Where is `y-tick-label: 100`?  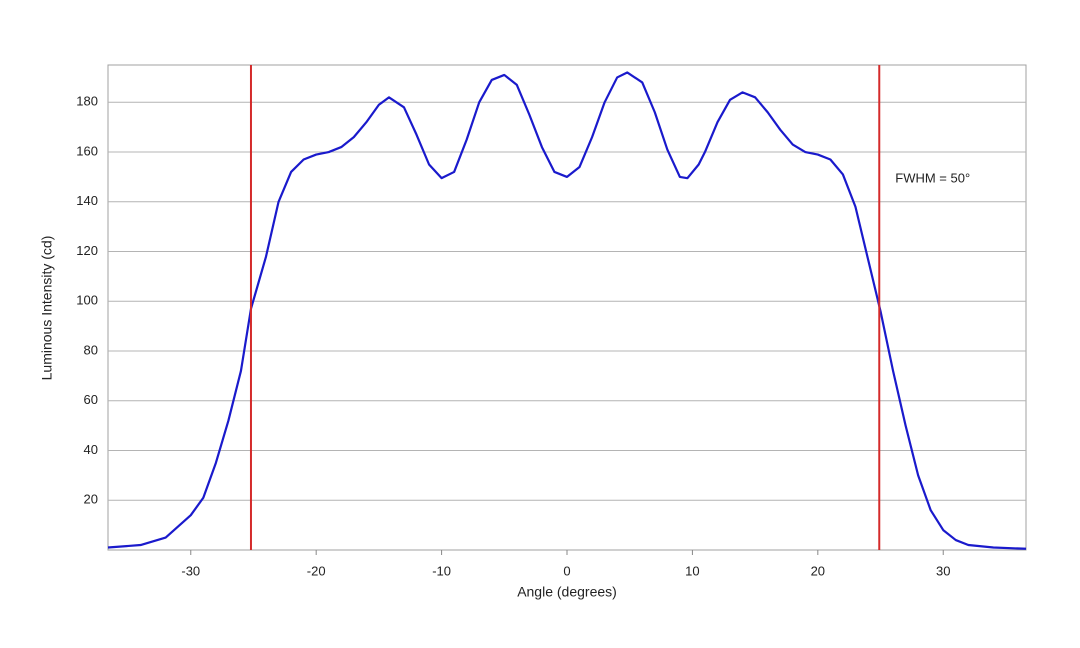 y-tick-label: 100 is located at coordinates (87, 300).